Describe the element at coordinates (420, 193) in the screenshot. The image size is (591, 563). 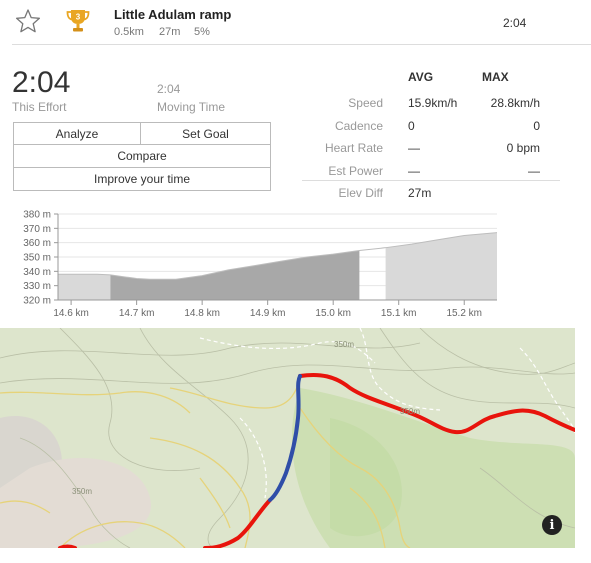
I see `stat-avg-elev-diff: 27m` at that location.